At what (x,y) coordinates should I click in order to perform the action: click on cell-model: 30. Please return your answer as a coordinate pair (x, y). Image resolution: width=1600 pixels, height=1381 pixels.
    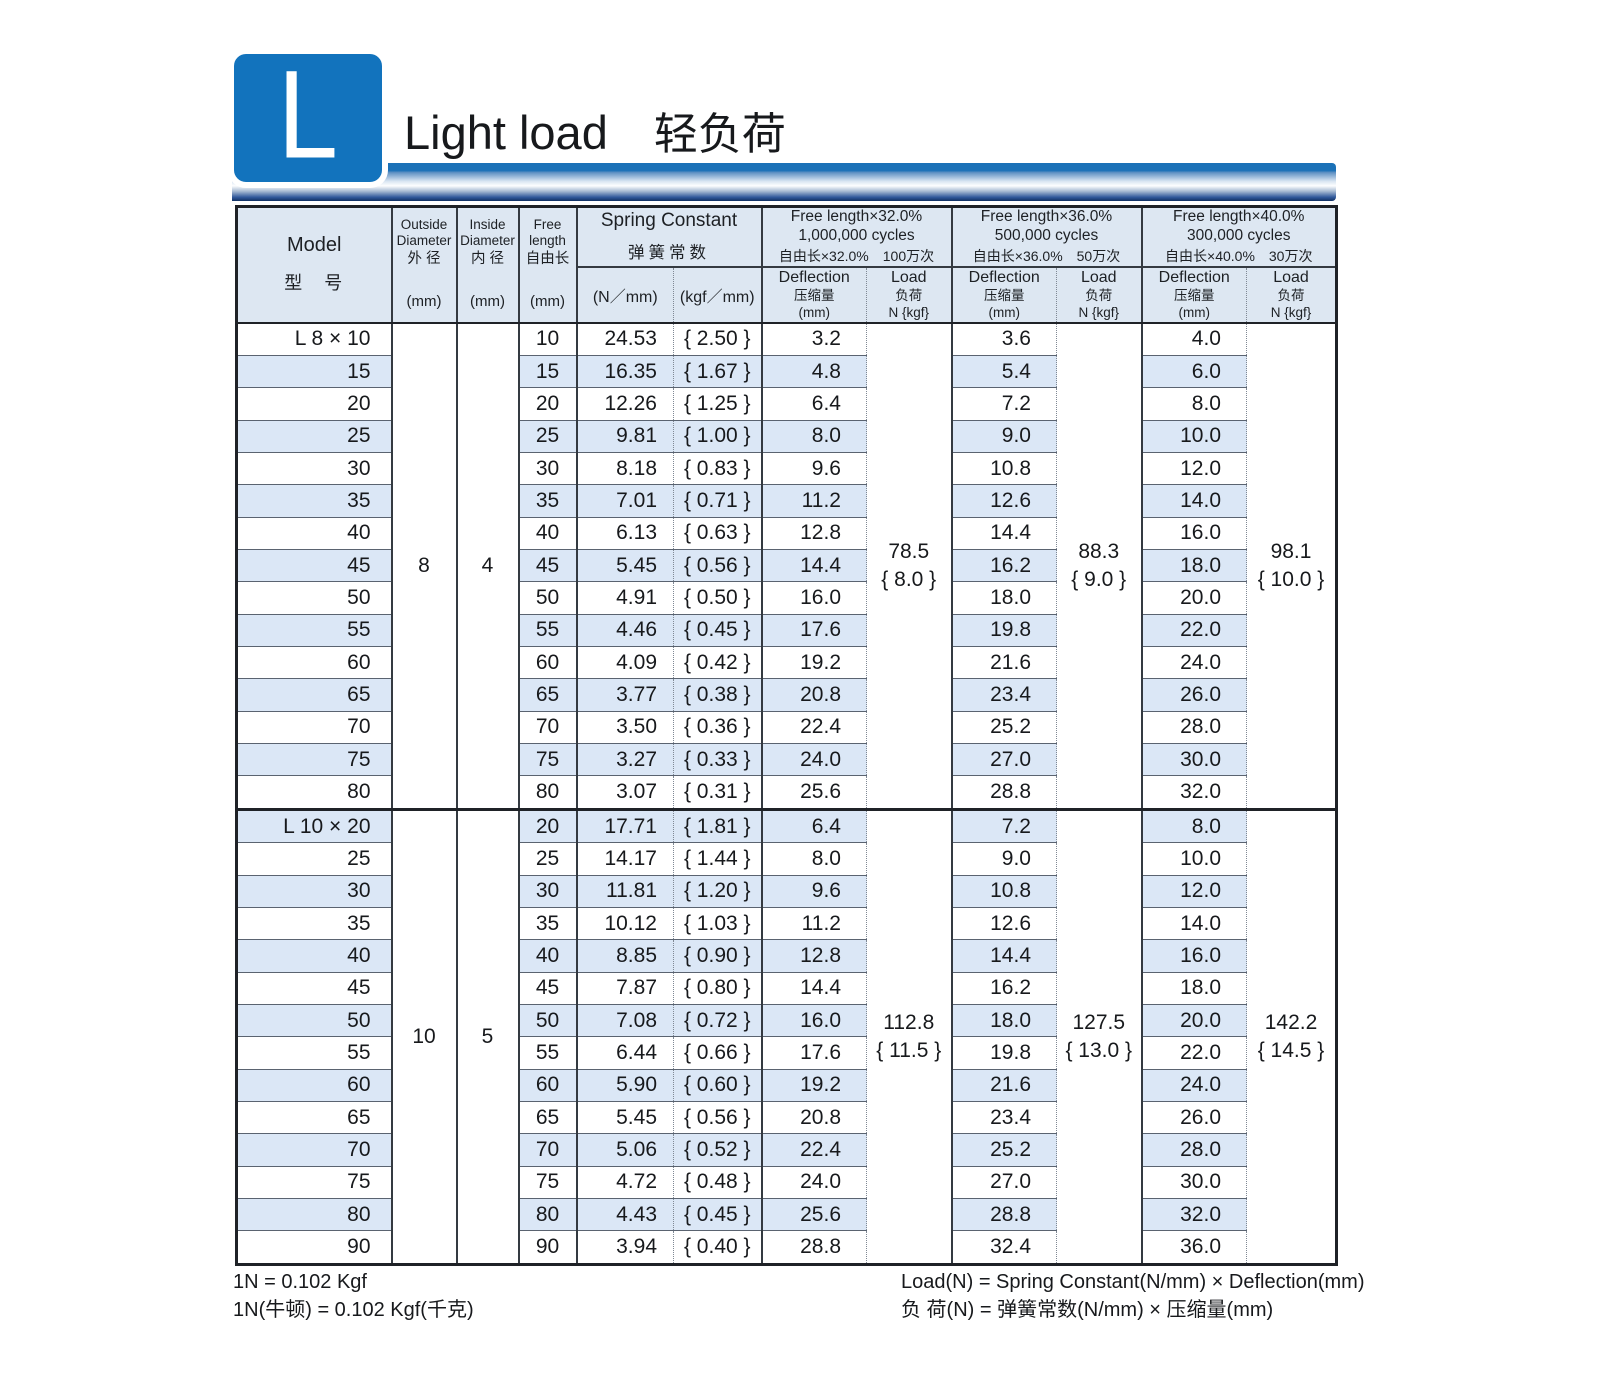
    Looking at the image, I should click on (314, 891).